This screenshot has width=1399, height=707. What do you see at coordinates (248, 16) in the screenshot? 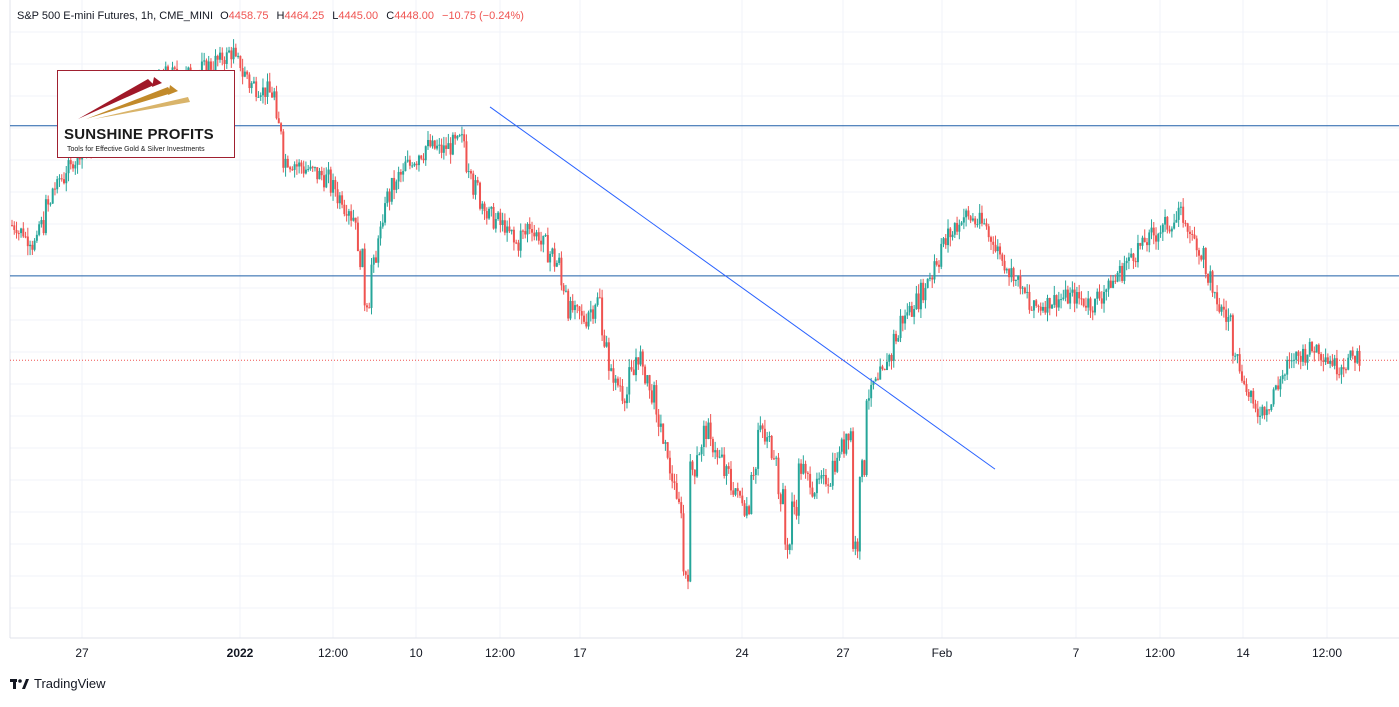
I see `open-value: 4458.75` at bounding box center [248, 16].